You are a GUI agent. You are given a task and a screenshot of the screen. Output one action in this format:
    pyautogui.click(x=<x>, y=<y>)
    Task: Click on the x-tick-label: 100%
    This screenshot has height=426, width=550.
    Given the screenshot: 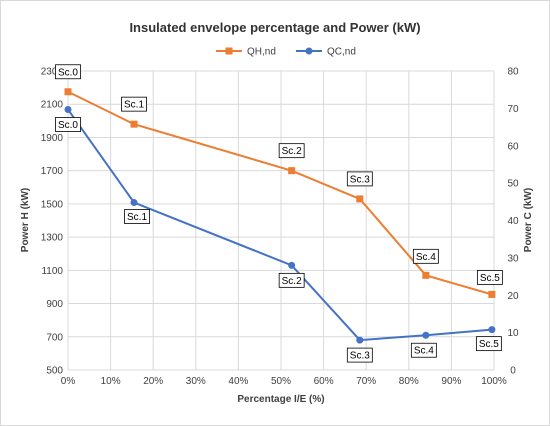 What is the action you would take?
    pyautogui.click(x=494, y=381)
    